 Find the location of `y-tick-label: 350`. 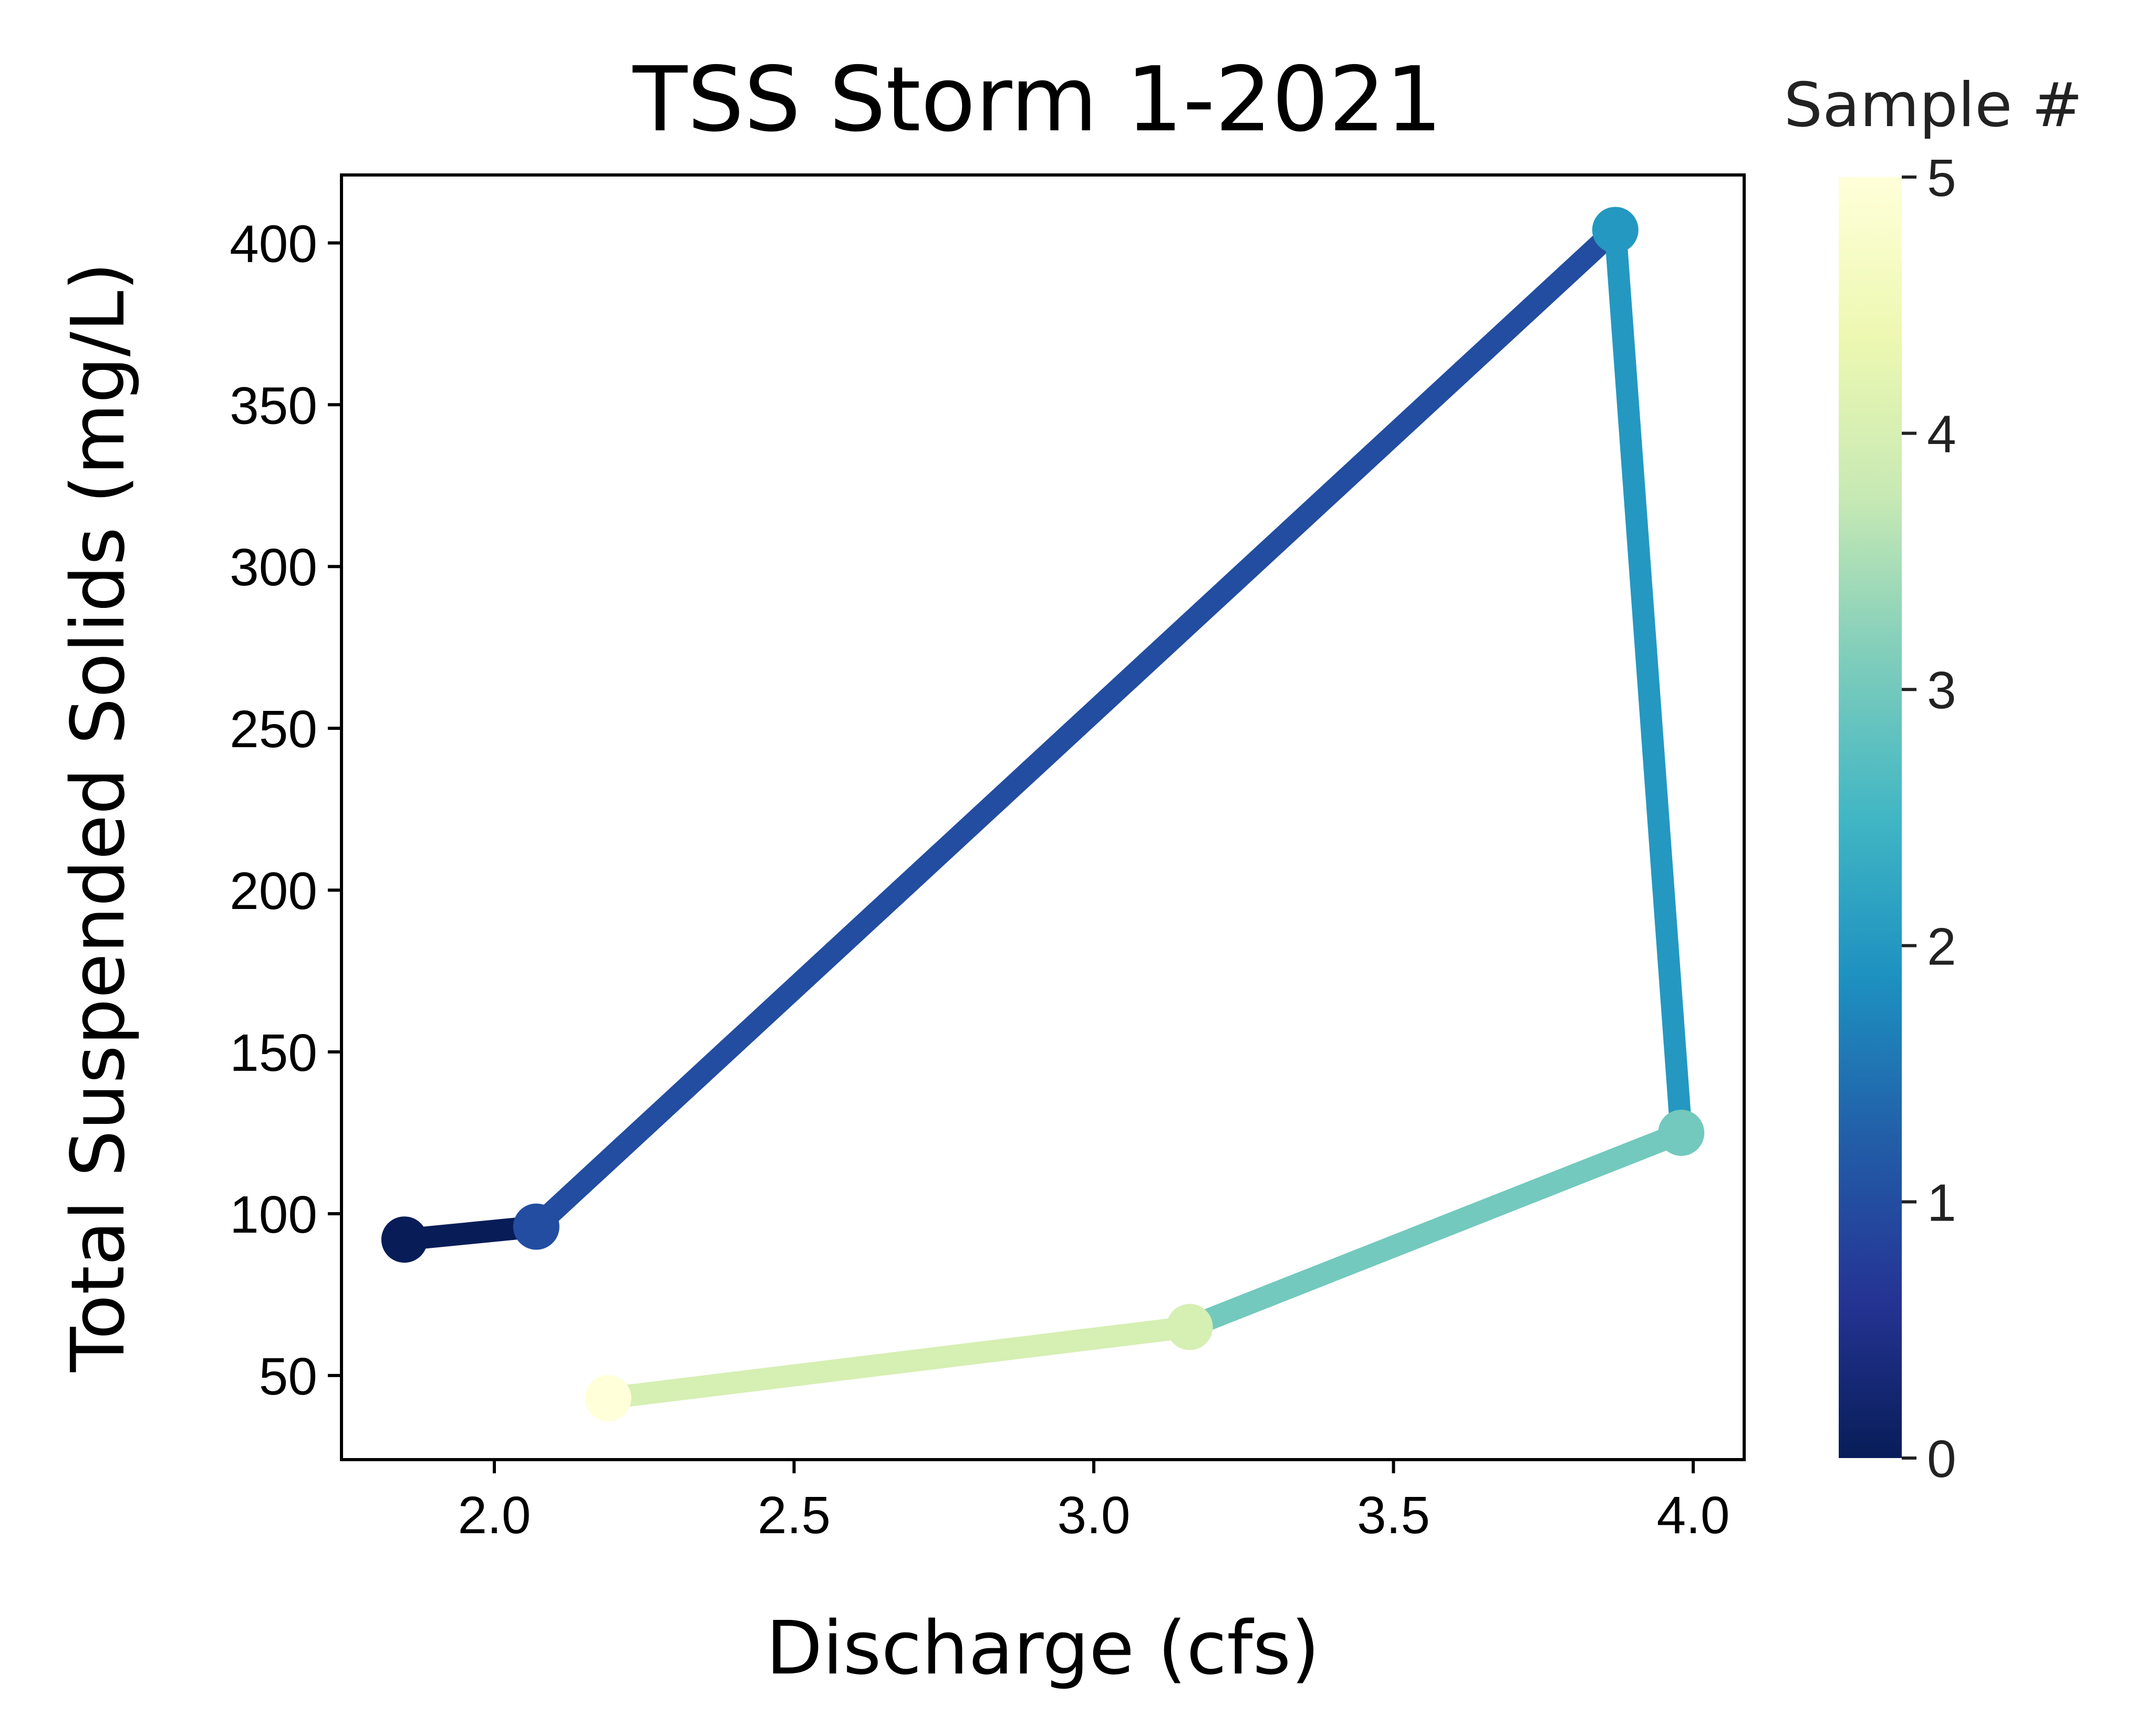

y-tick-label: 350 is located at coordinates (273, 406).